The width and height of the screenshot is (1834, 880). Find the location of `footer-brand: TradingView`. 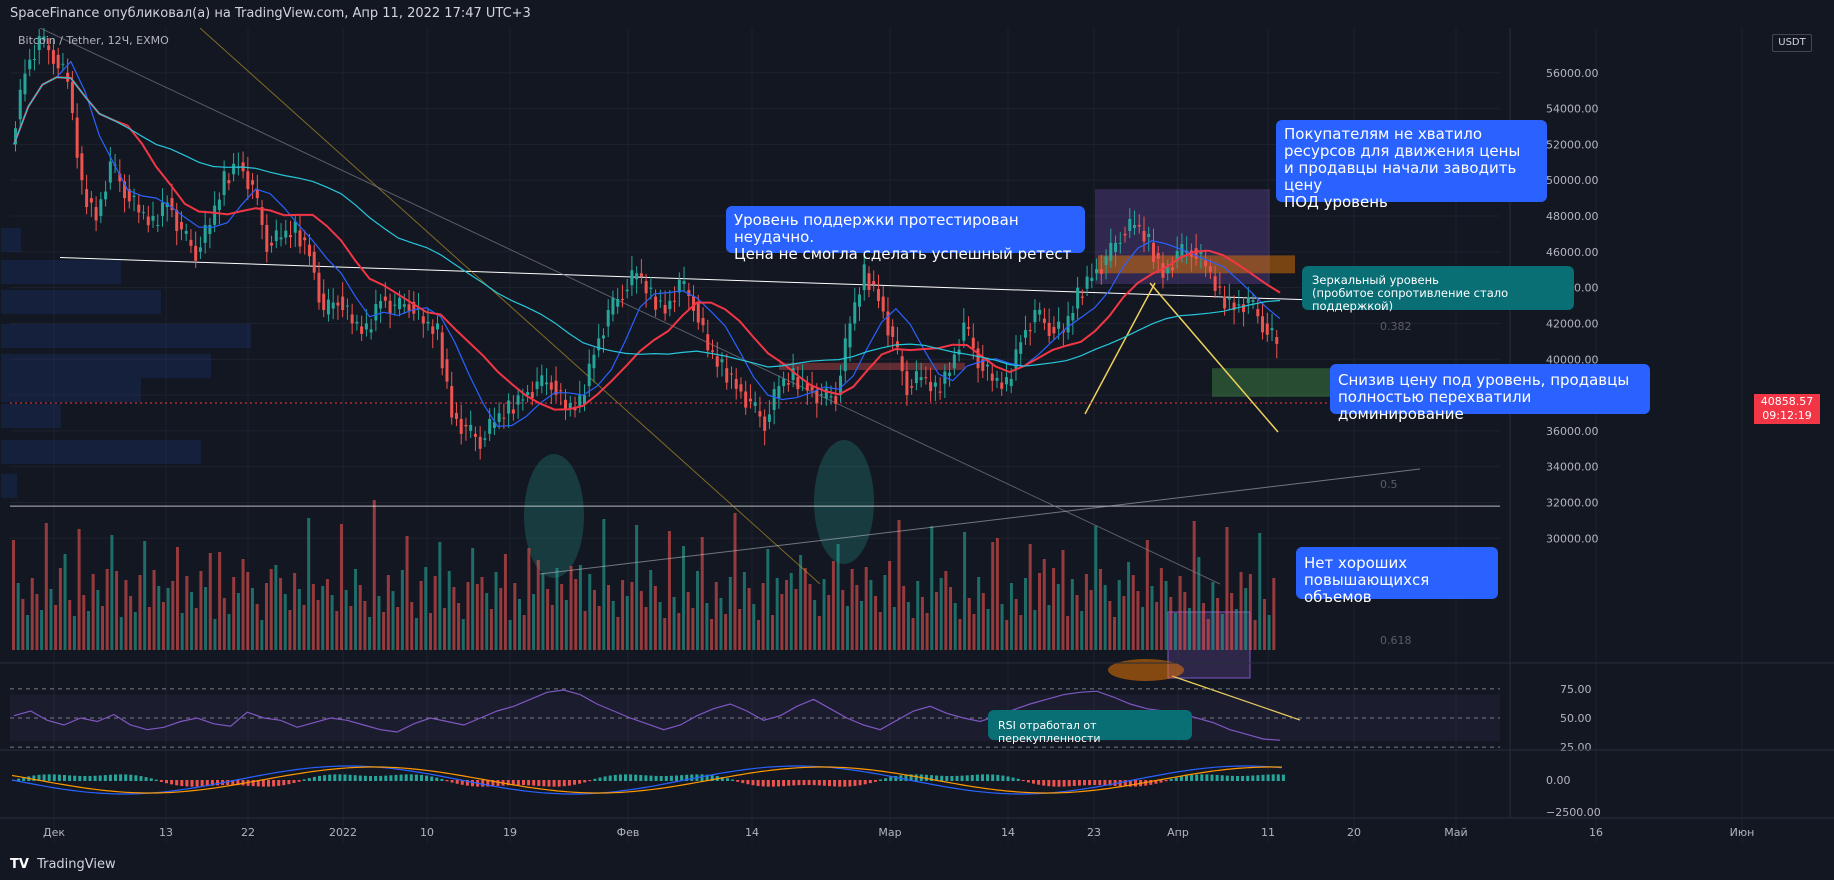

footer-brand: TradingView is located at coordinates (76, 864).